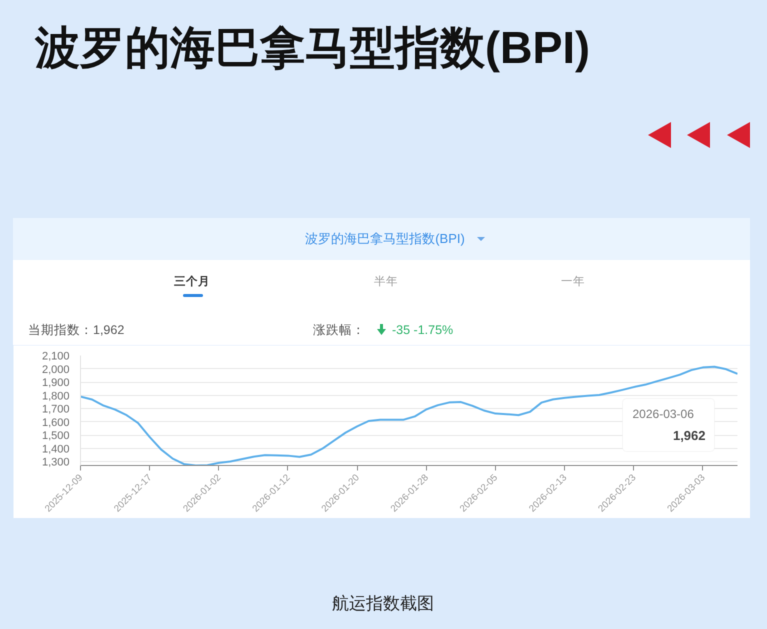 This screenshot has width=767, height=629. I want to click on chart-title: 波罗的海巴拿马型指数(BPI), so click(312, 47).